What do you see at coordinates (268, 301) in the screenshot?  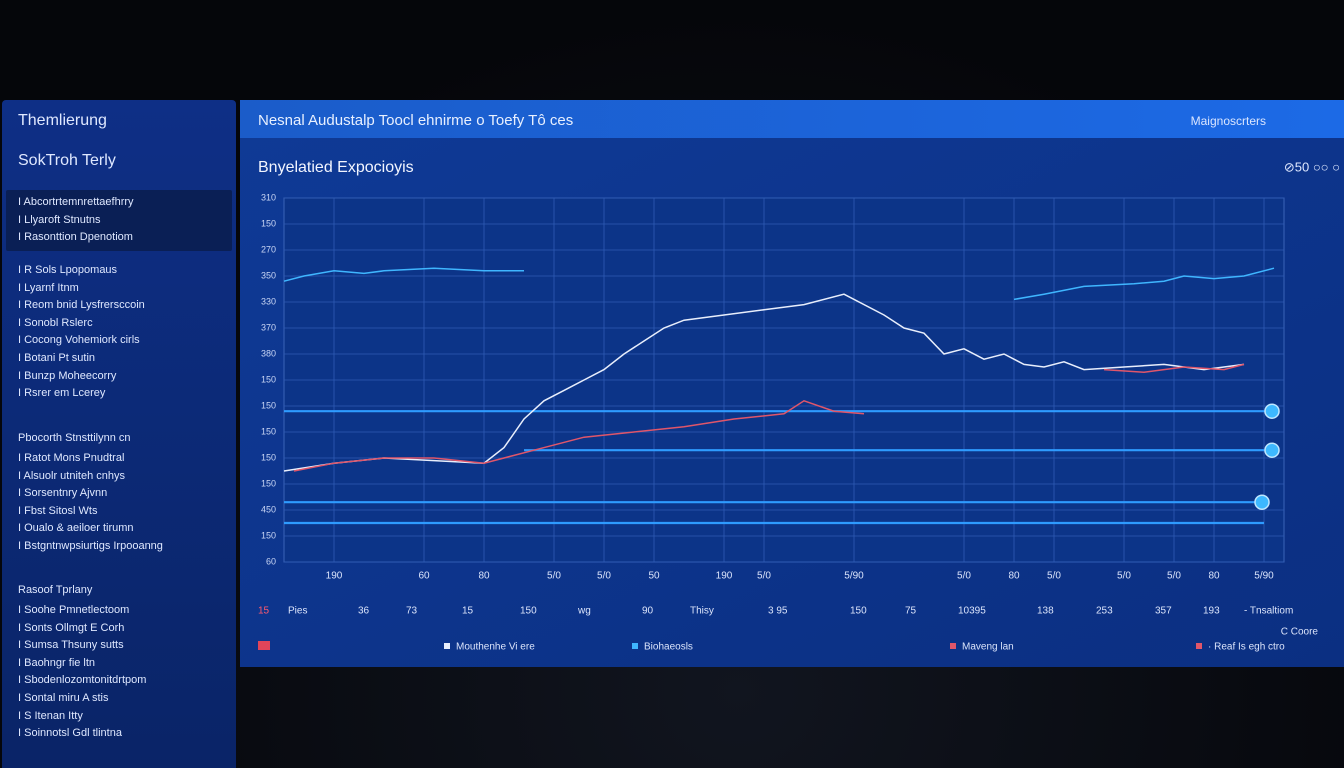 I see `y-tick-label: 330` at bounding box center [268, 301].